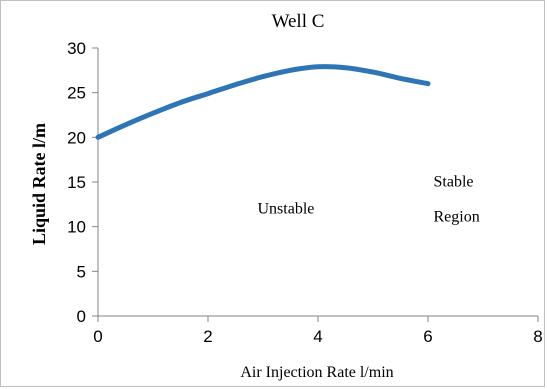 The height and width of the screenshot is (389, 547). I want to click on x-axis-ticks: 0 2 4 6 8, so click(318, 331).